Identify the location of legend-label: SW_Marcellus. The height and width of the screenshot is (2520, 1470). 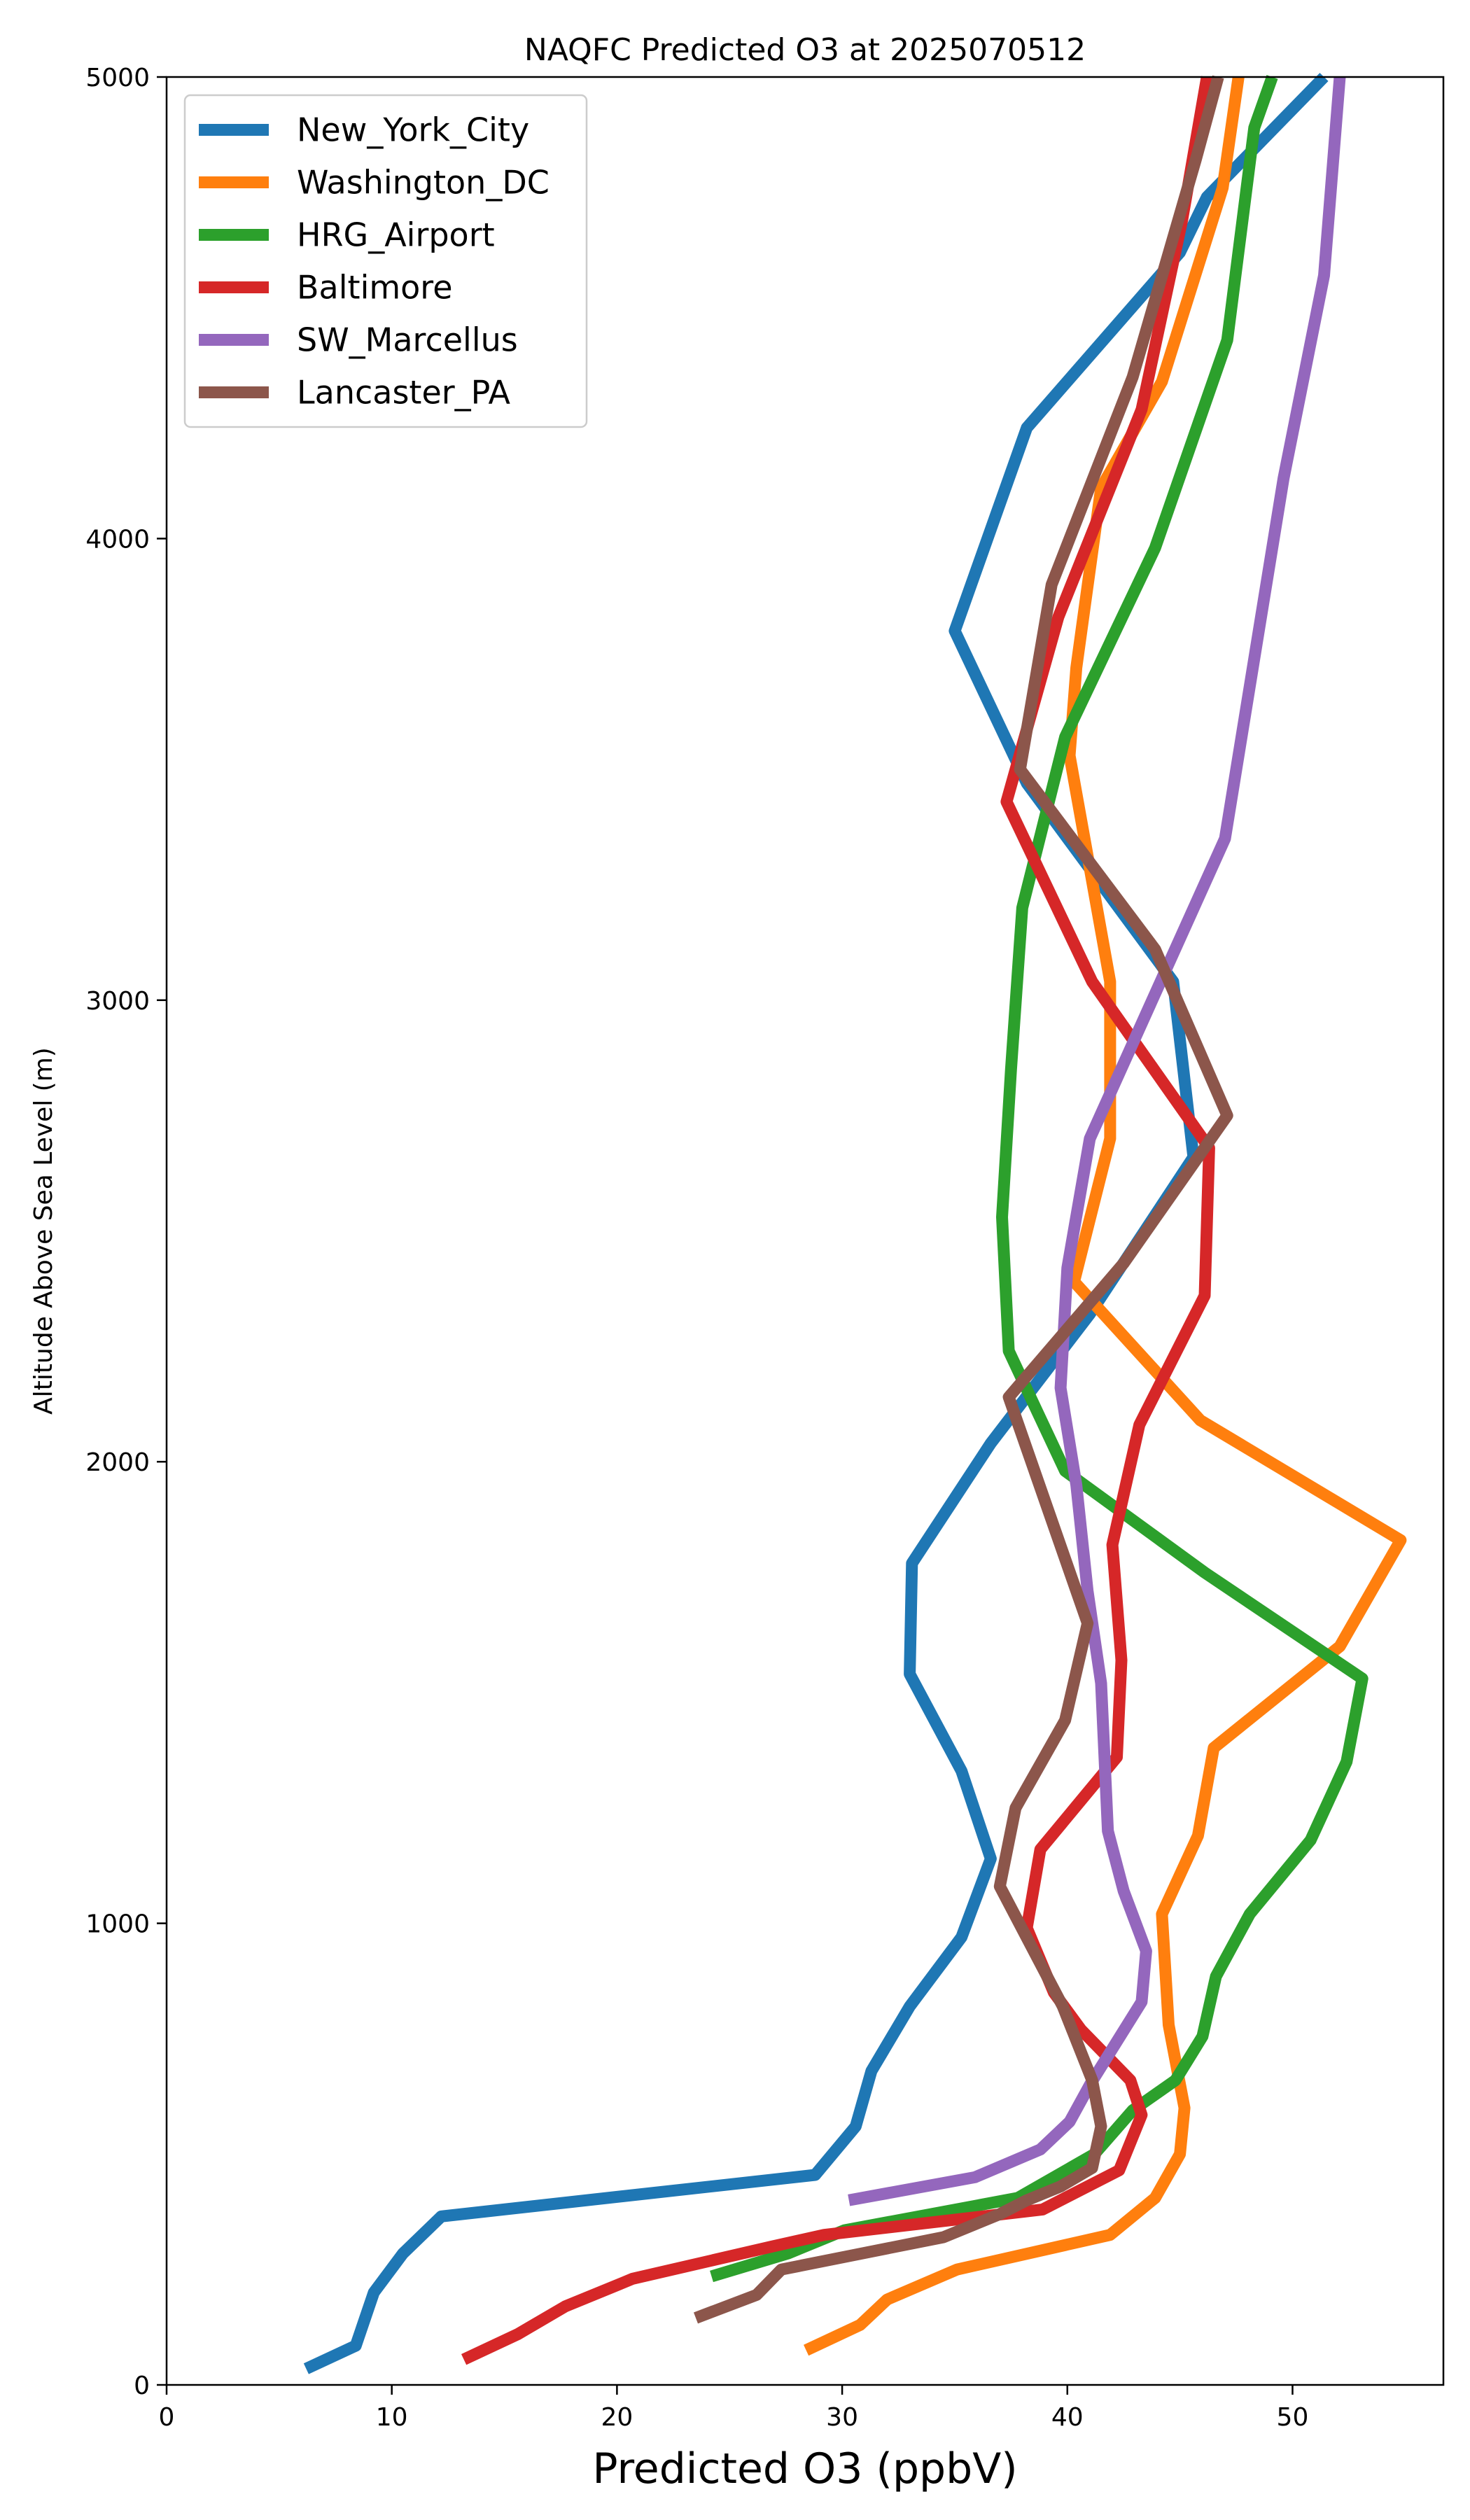
(407, 340).